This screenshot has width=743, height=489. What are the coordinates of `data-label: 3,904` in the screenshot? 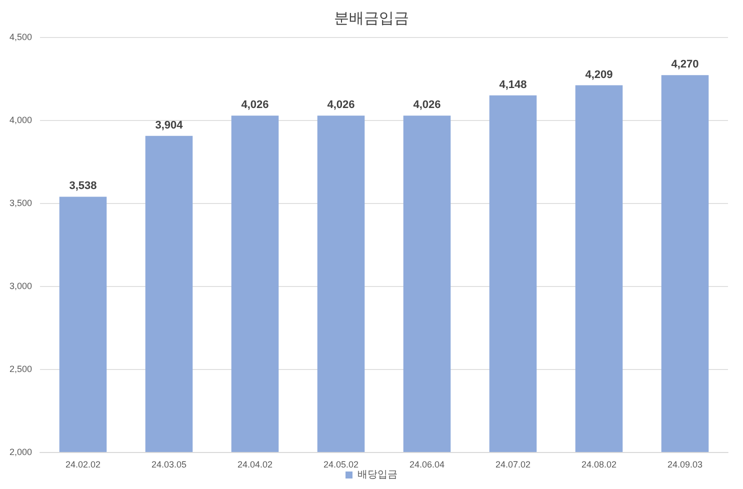 It's located at (169, 125).